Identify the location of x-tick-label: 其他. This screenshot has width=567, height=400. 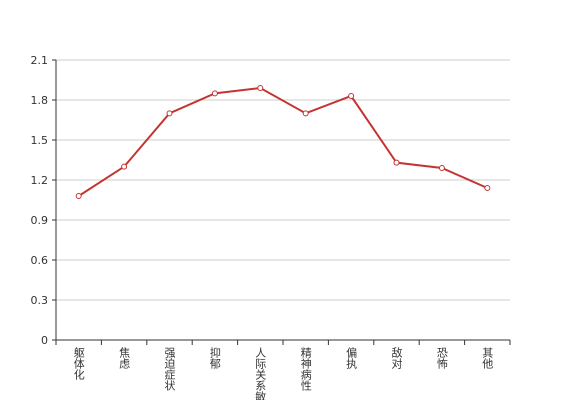
(487, 358).